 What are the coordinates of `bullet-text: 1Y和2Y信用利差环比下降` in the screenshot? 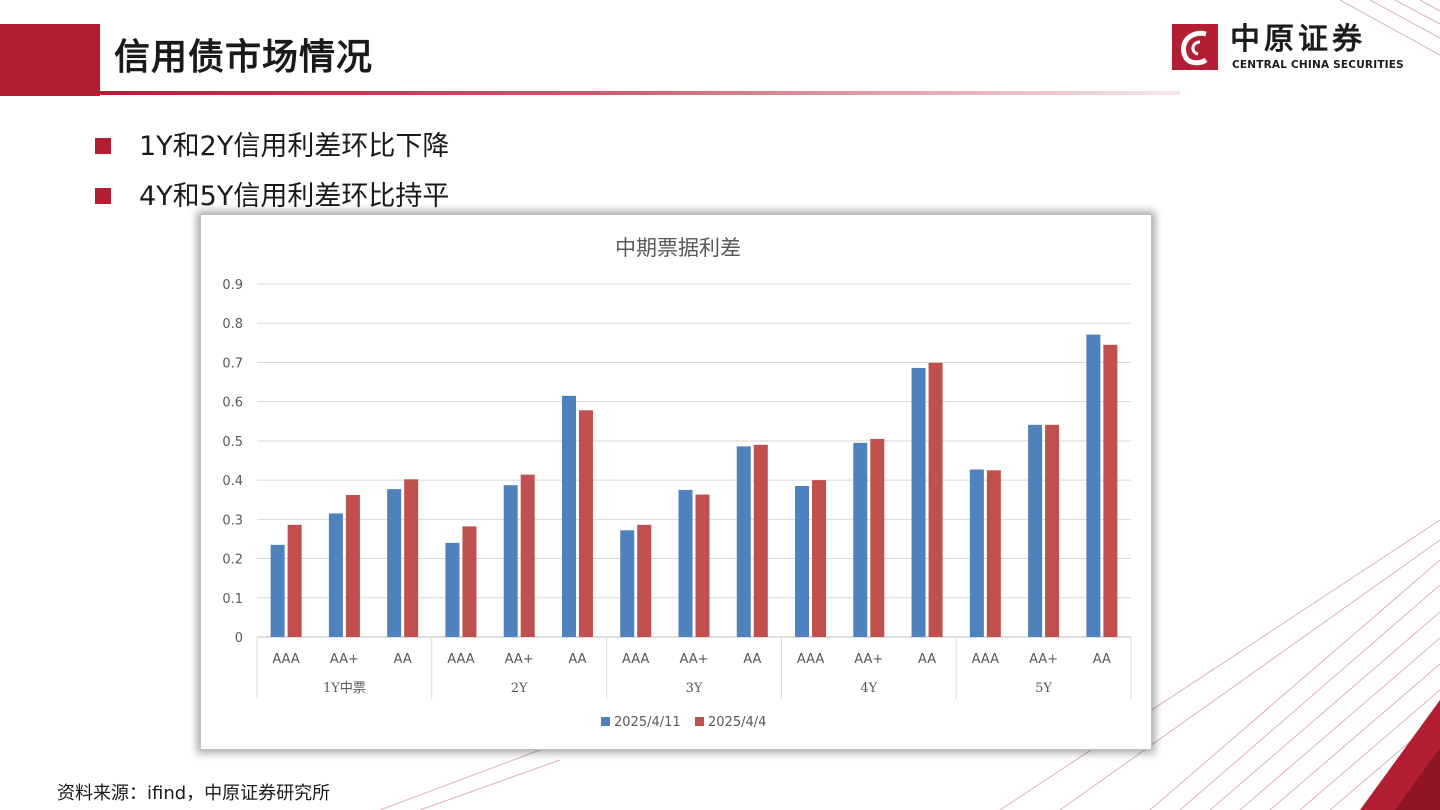 It's located at (294, 146).